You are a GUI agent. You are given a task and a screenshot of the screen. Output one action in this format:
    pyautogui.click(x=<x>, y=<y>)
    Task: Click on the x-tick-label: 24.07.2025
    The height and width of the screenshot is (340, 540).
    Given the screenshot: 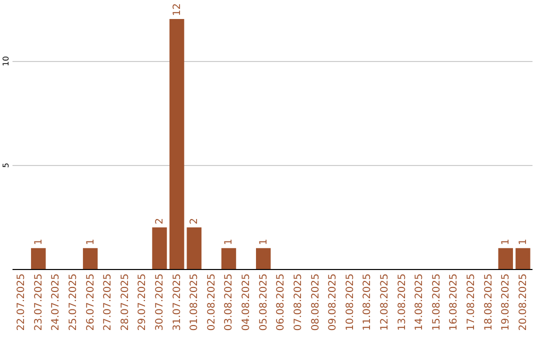 What is the action you would take?
    pyautogui.click(x=56, y=302)
    